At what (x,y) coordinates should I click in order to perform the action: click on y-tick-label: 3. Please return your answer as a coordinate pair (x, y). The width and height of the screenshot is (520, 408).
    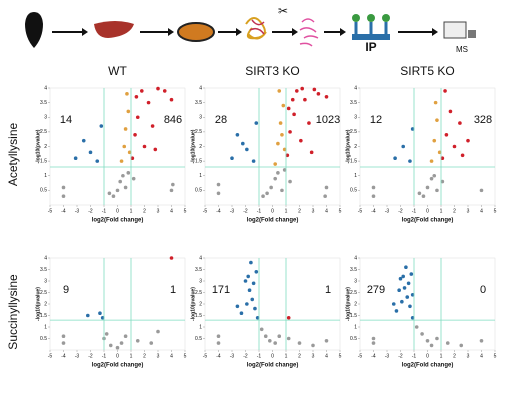
    Looking at the image, I should click on (355, 118).